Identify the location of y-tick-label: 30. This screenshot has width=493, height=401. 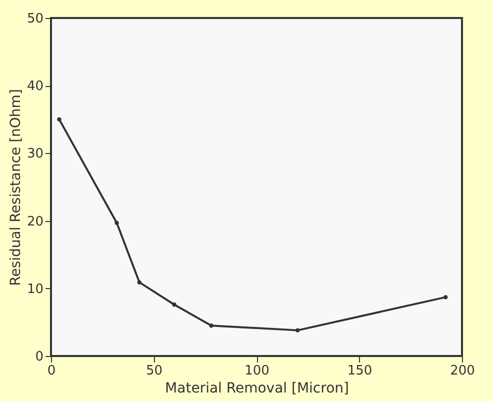
(35, 154).